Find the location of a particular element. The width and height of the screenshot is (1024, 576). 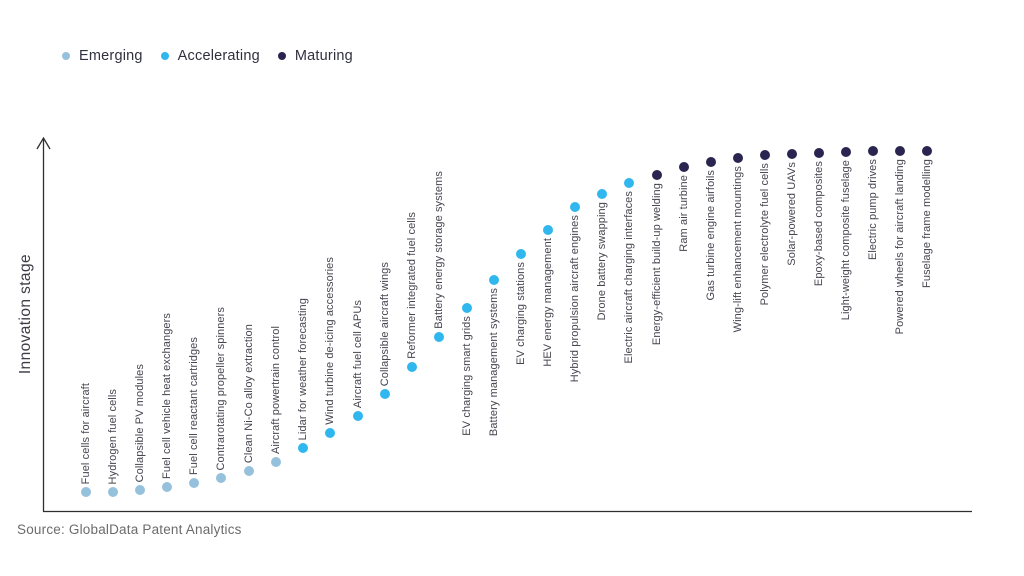

legend-item-accelerating: Accelerating is located at coordinates (210, 56).